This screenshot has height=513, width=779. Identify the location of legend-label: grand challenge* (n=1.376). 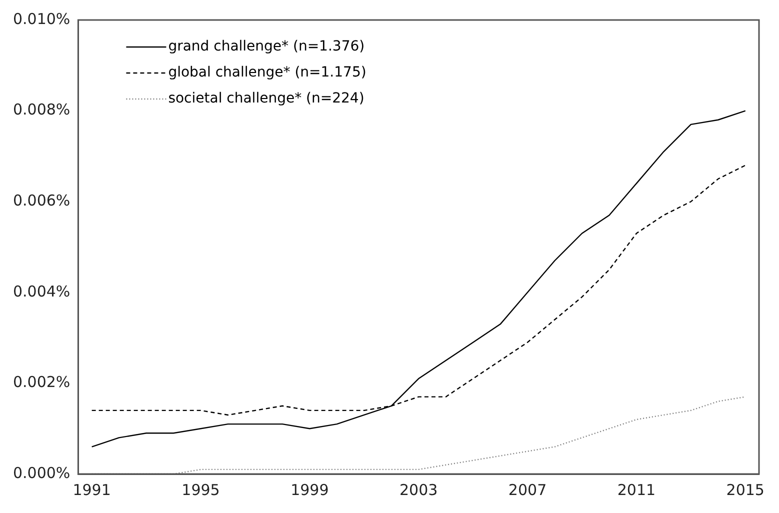
(266, 46).